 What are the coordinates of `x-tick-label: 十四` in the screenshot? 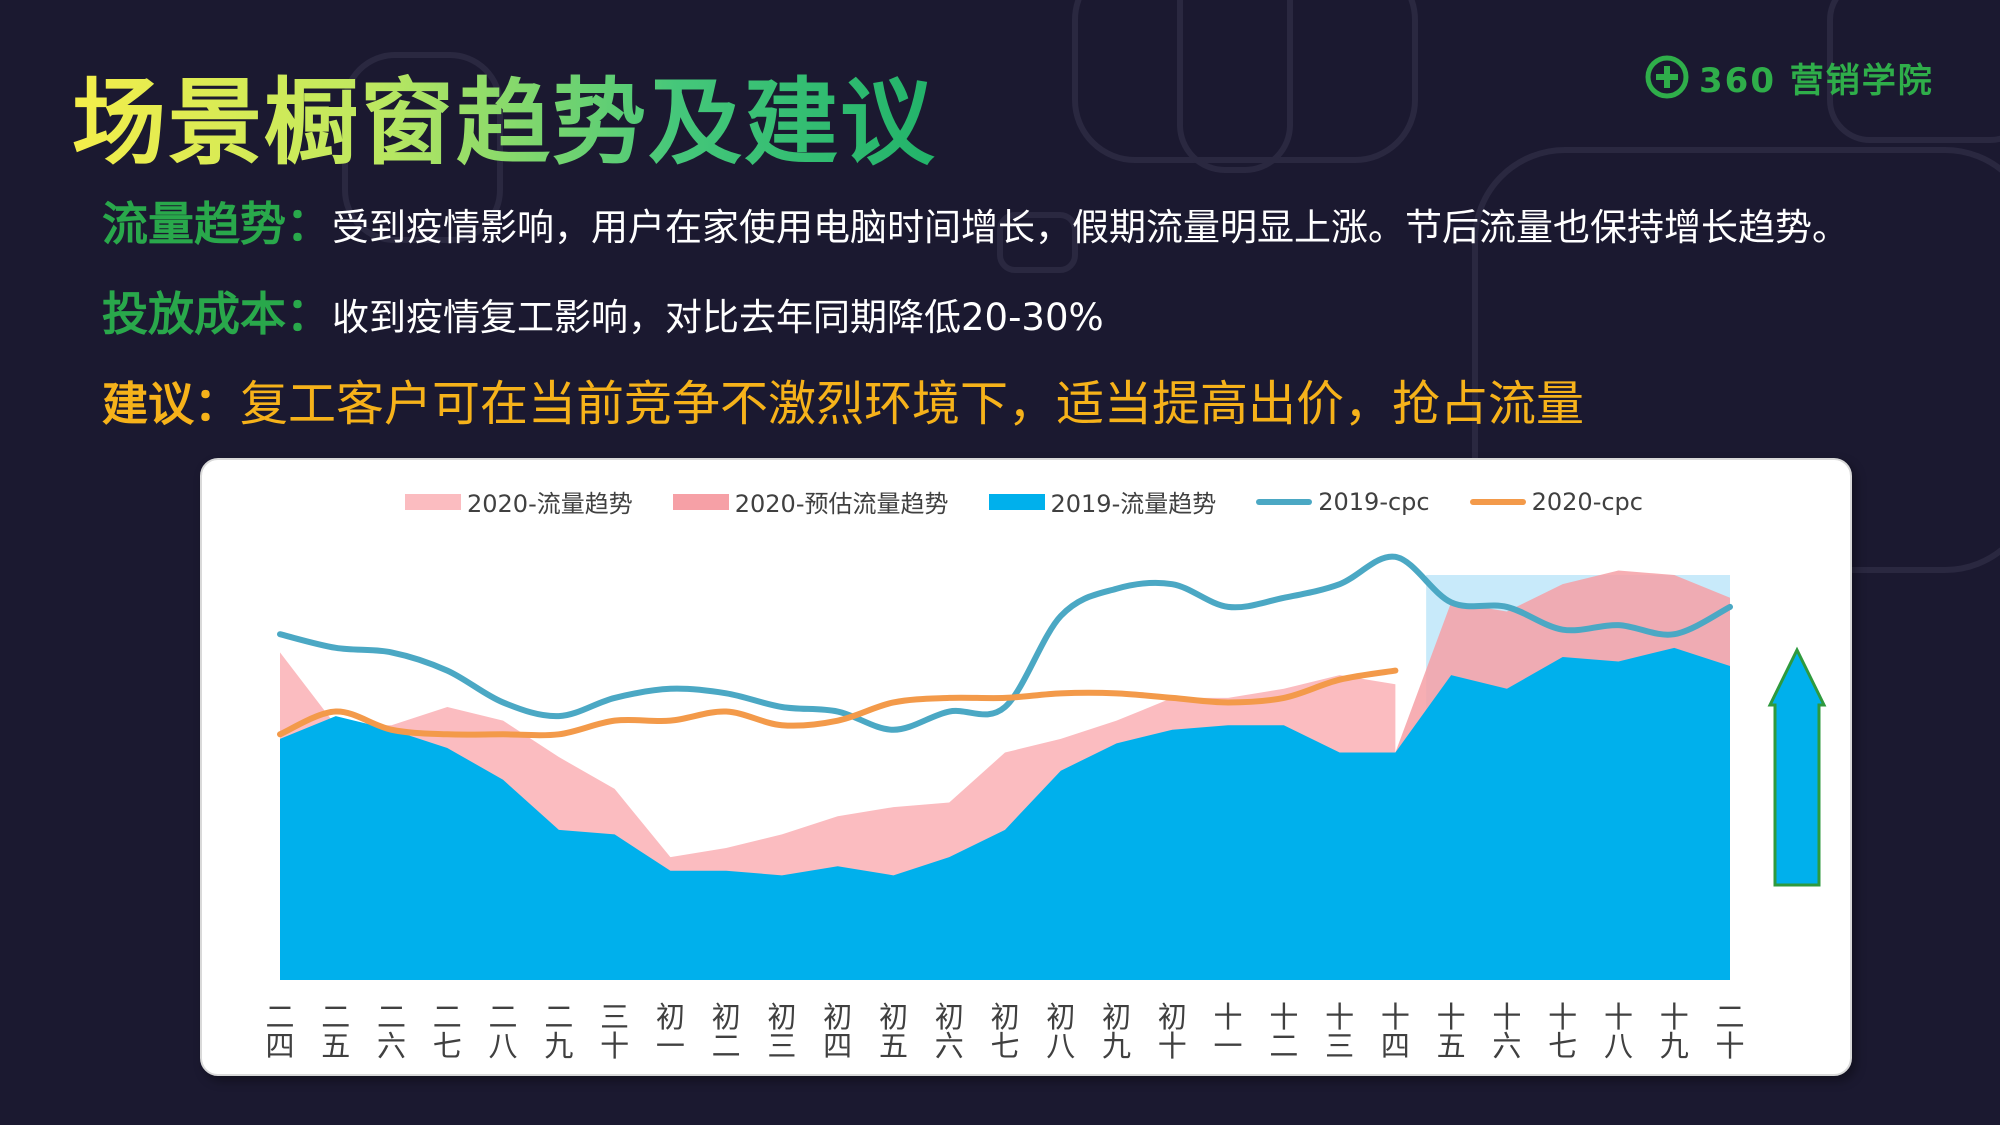 It's located at (1395, 1031).